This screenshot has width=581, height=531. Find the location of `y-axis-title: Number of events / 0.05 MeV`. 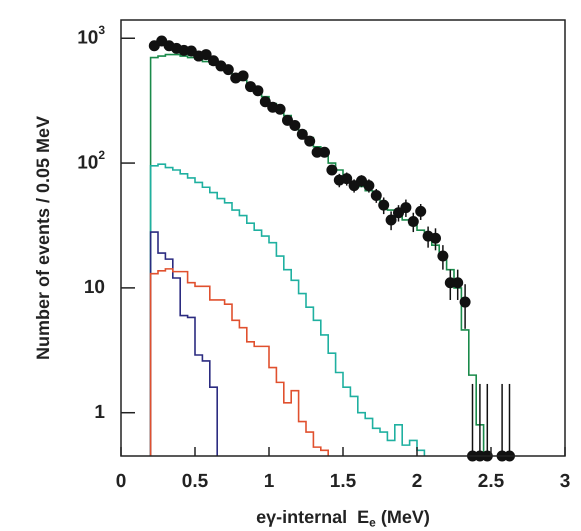

y-axis-title: Number of events / 0.05 MeV is located at coordinates (42, 238).